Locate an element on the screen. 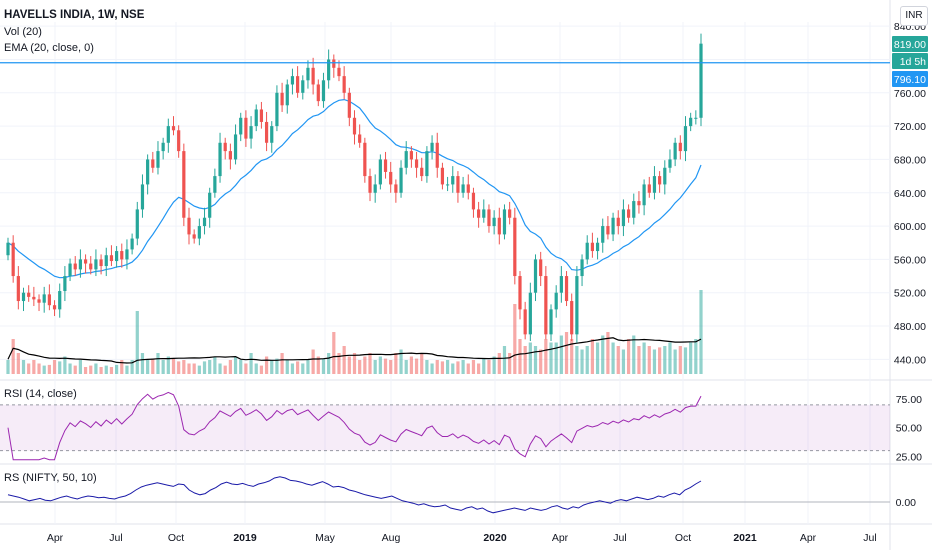 The width and height of the screenshot is (932, 550). rsi-band is located at coordinates (445, 427).